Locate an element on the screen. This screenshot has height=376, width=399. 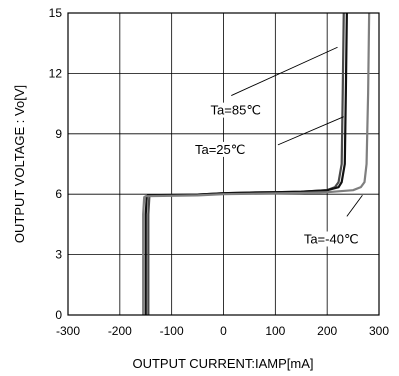
x-tick-label: -300 is located at coordinates (68, 331).